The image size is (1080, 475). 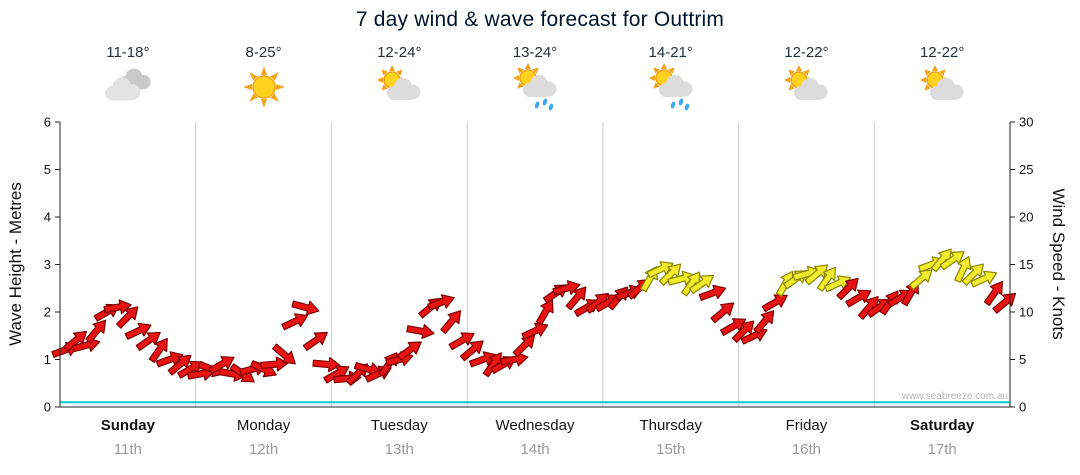 I want to click on day-name: Monday, so click(x=263, y=425).